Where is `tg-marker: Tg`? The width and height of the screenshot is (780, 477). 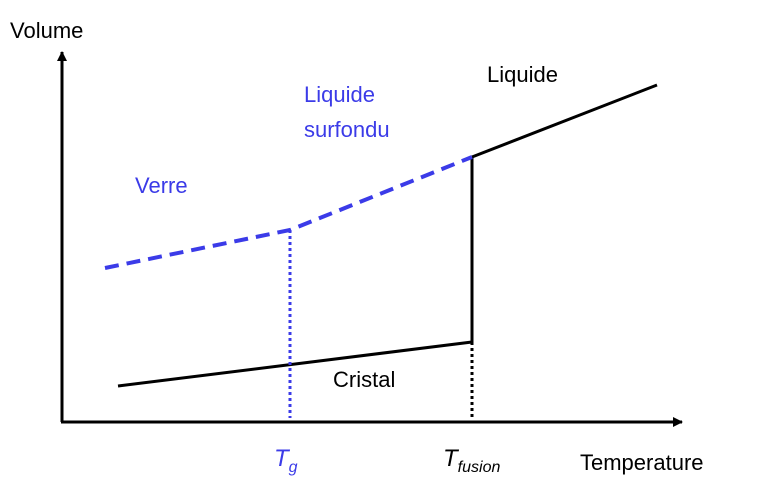 tg-marker: Tg is located at coordinates (286, 460).